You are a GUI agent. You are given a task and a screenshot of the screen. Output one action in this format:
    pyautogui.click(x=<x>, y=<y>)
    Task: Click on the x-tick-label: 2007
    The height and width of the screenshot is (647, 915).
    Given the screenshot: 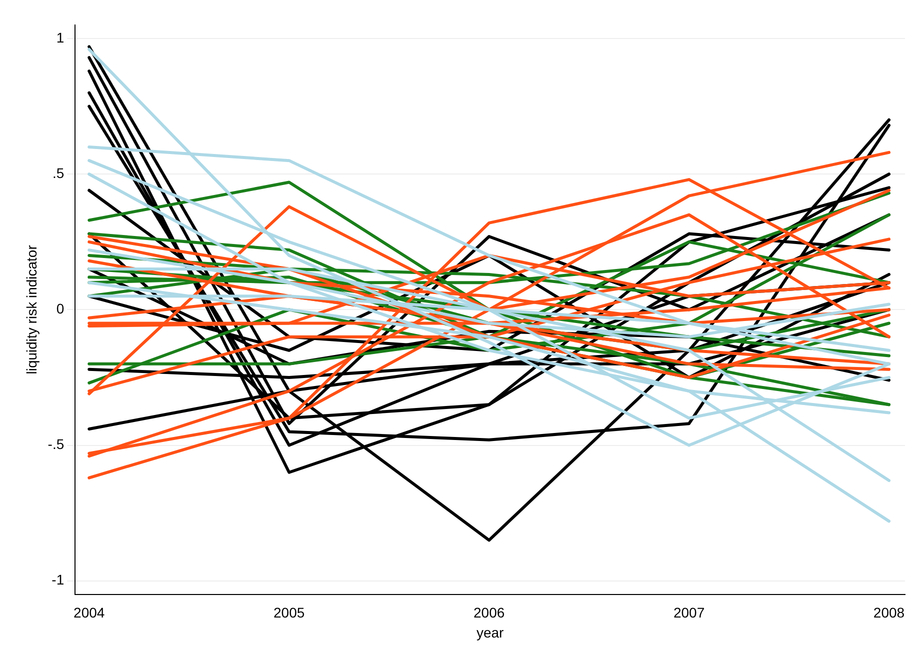 What is the action you would take?
    pyautogui.click(x=689, y=612)
    